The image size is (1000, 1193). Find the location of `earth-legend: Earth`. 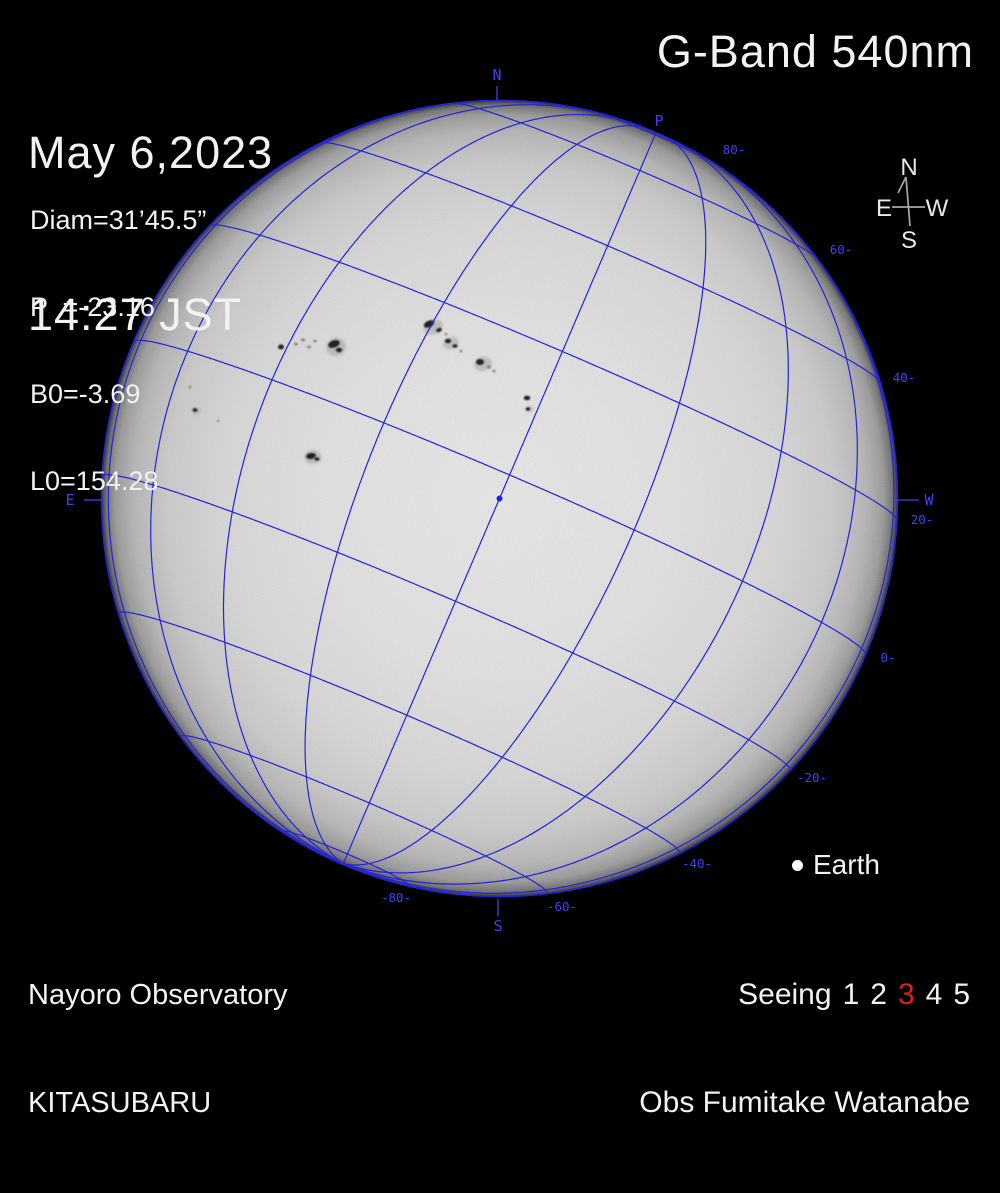

earth-legend: Earth is located at coordinates (836, 865).